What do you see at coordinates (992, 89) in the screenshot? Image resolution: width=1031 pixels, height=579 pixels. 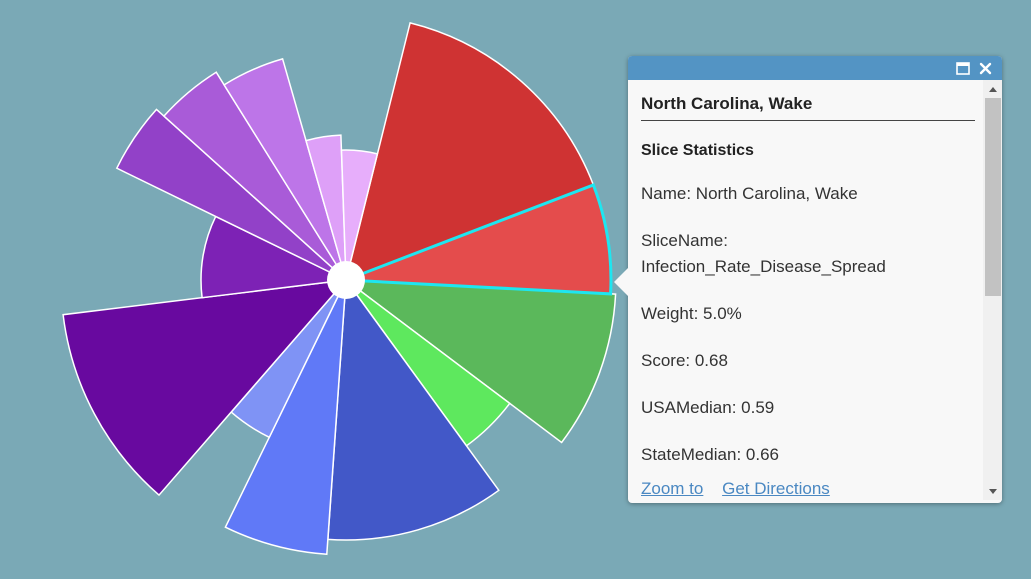 I see `chevron-up-icon` at bounding box center [992, 89].